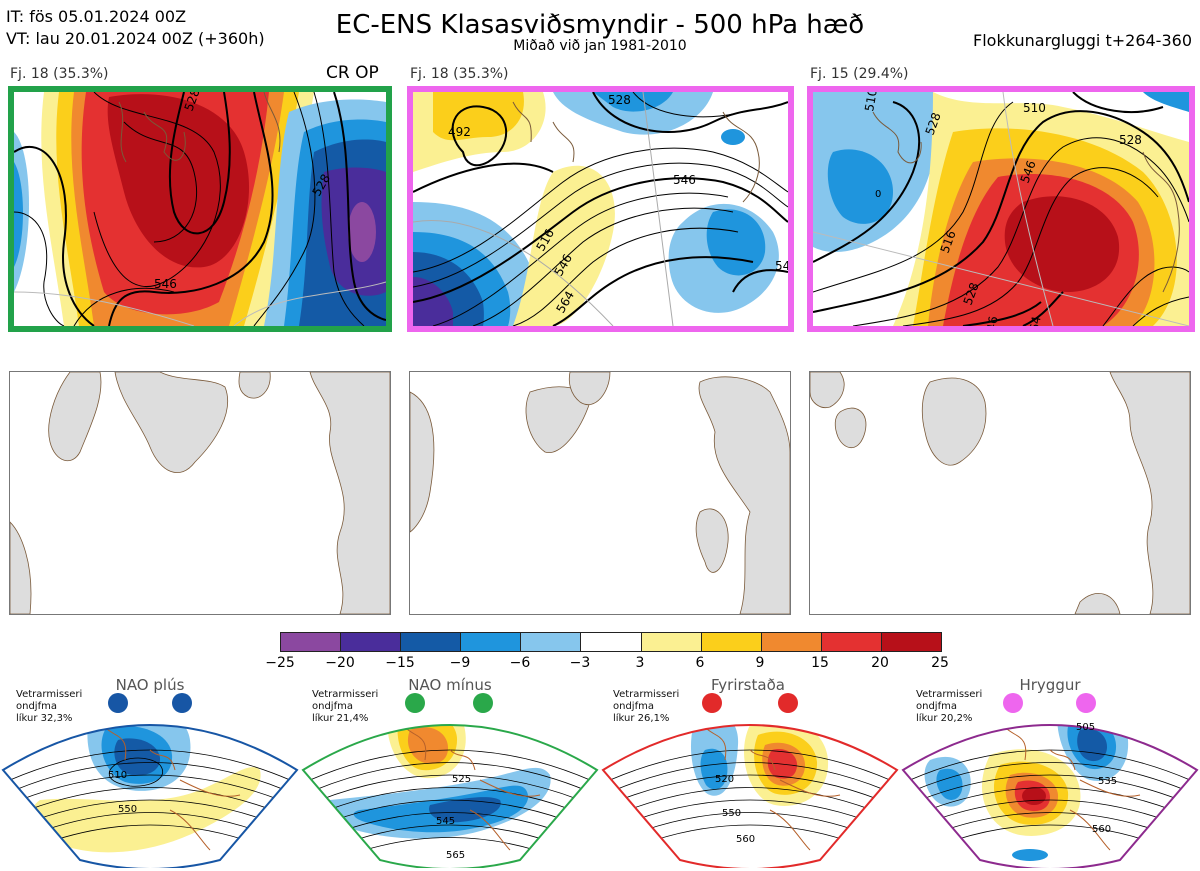 Image resolution: width=1200 pixels, height=871 pixels. Describe the element at coordinates (460, 663) in the screenshot. I see `colorbar-tick: −9` at that location.